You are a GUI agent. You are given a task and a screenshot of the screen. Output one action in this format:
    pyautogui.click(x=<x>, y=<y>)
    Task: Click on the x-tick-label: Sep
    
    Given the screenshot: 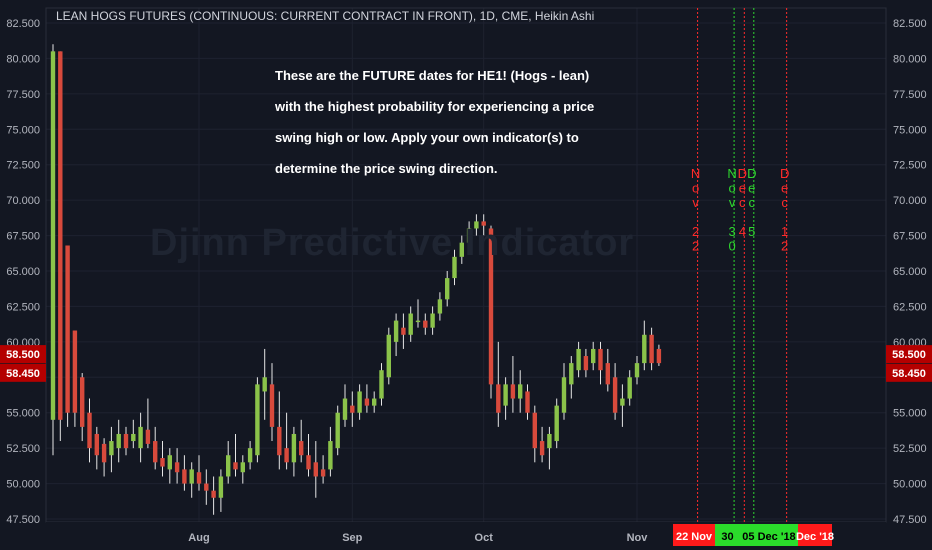 What is the action you would take?
    pyautogui.click(x=352, y=538)
    